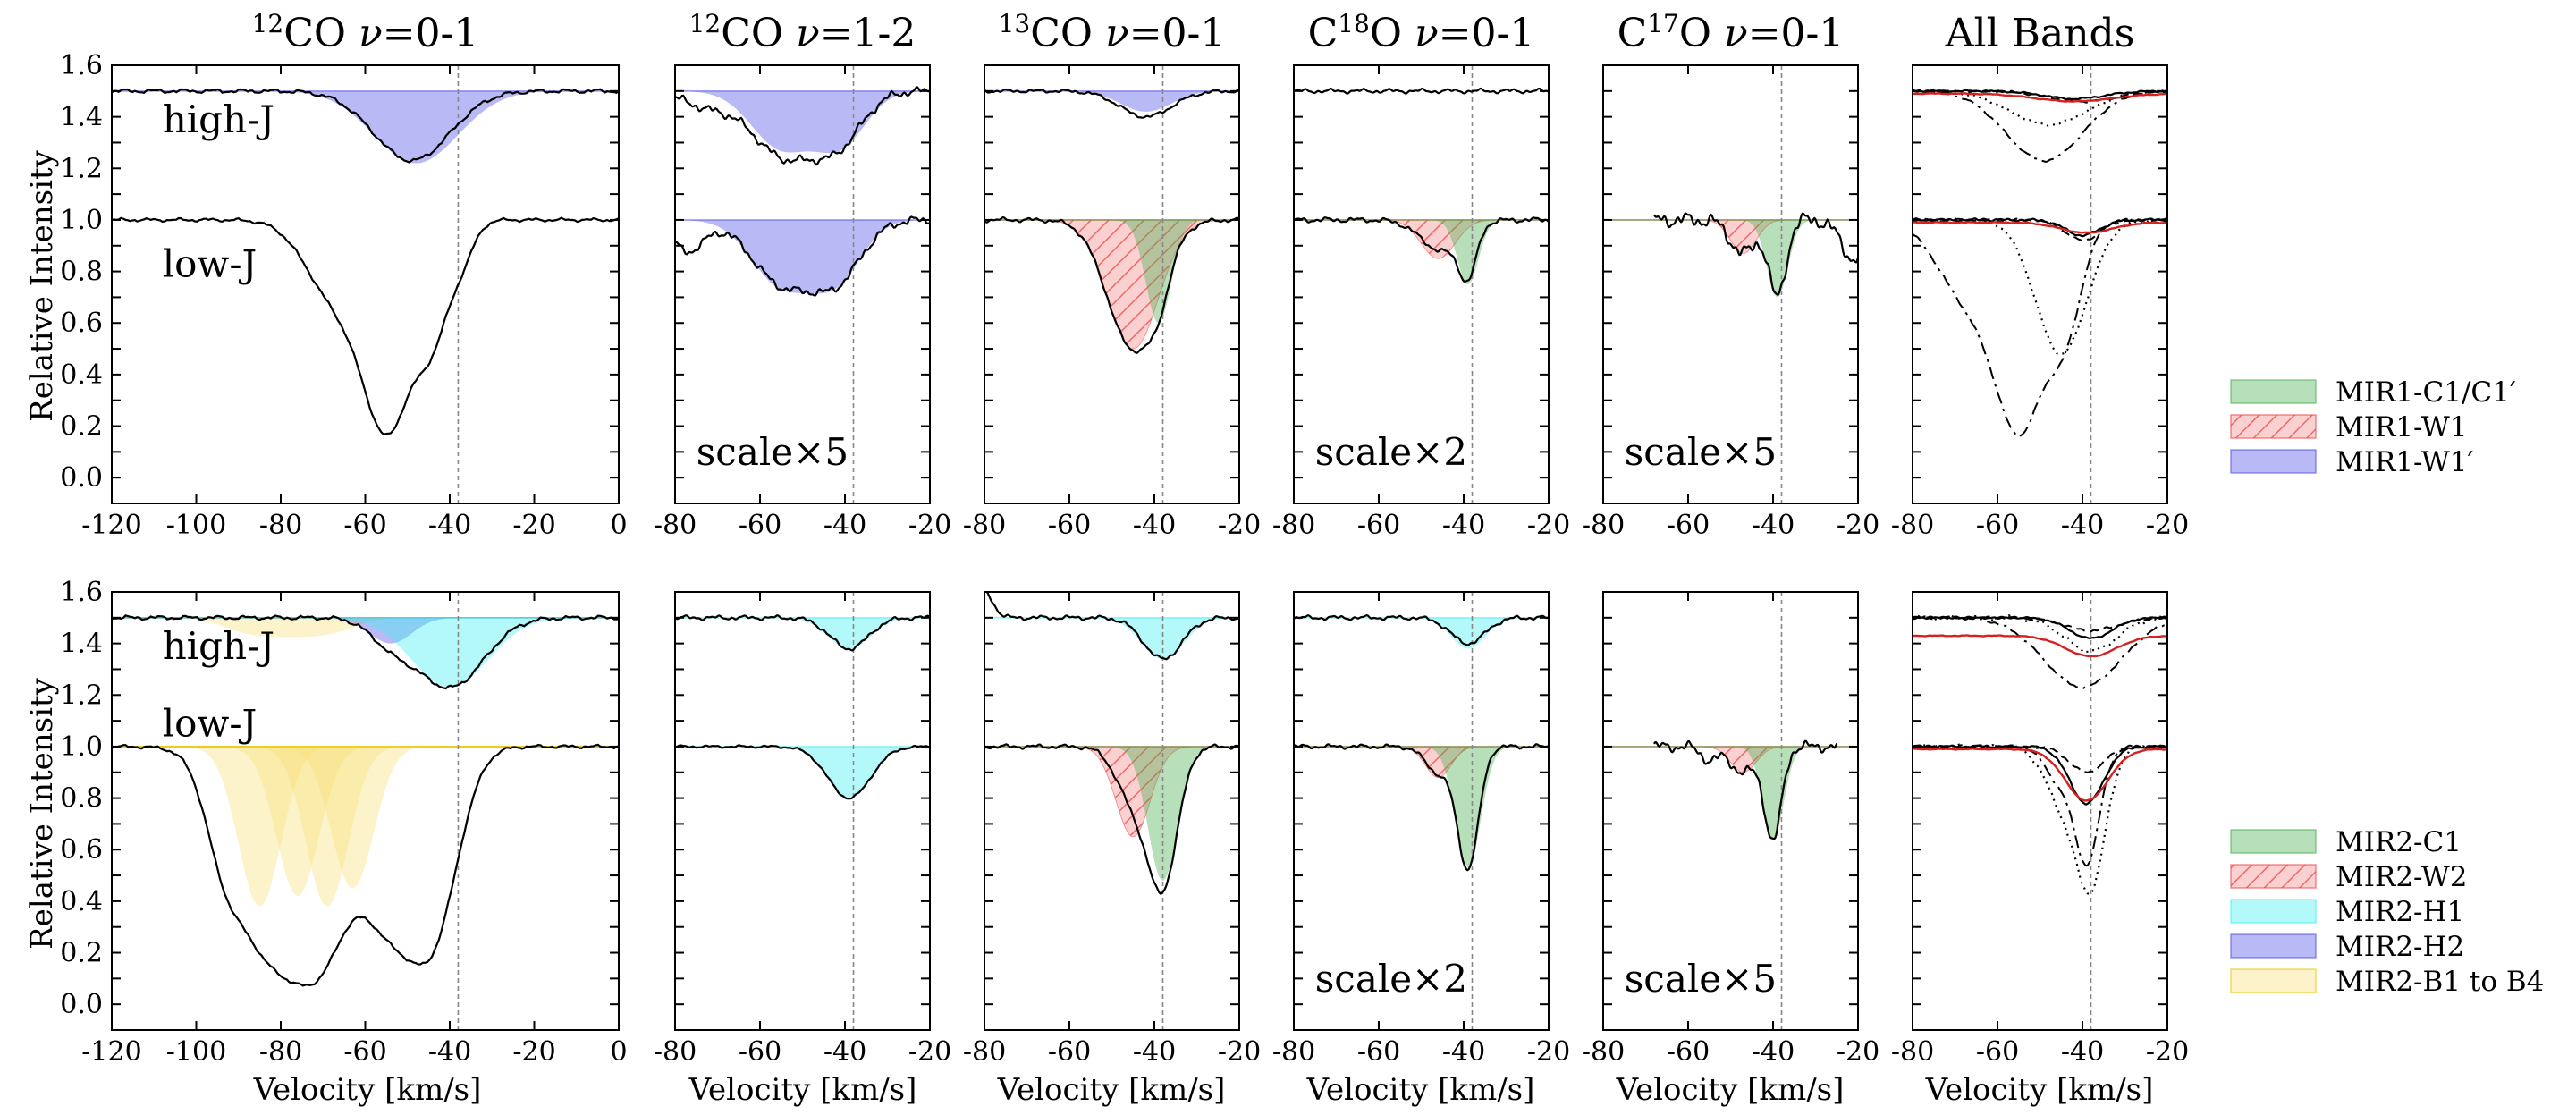 The image size is (2576, 1115). What do you see at coordinates (808, 33) in the screenshot?
I see `title-part: ν` at bounding box center [808, 33].